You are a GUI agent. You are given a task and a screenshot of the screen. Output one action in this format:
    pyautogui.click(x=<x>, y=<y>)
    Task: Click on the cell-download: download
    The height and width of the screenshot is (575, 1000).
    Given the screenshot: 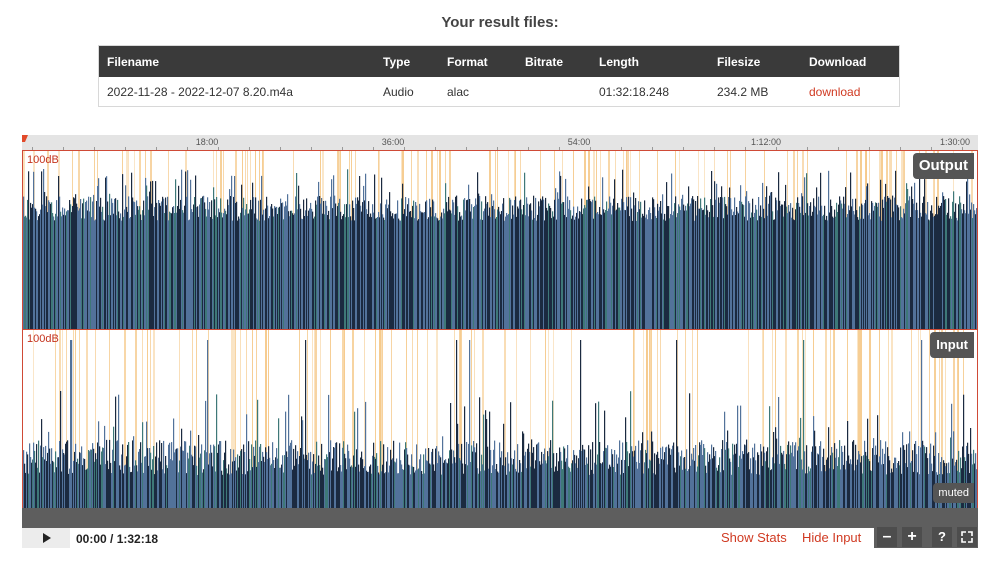 What is the action you would take?
    pyautogui.click(x=850, y=92)
    